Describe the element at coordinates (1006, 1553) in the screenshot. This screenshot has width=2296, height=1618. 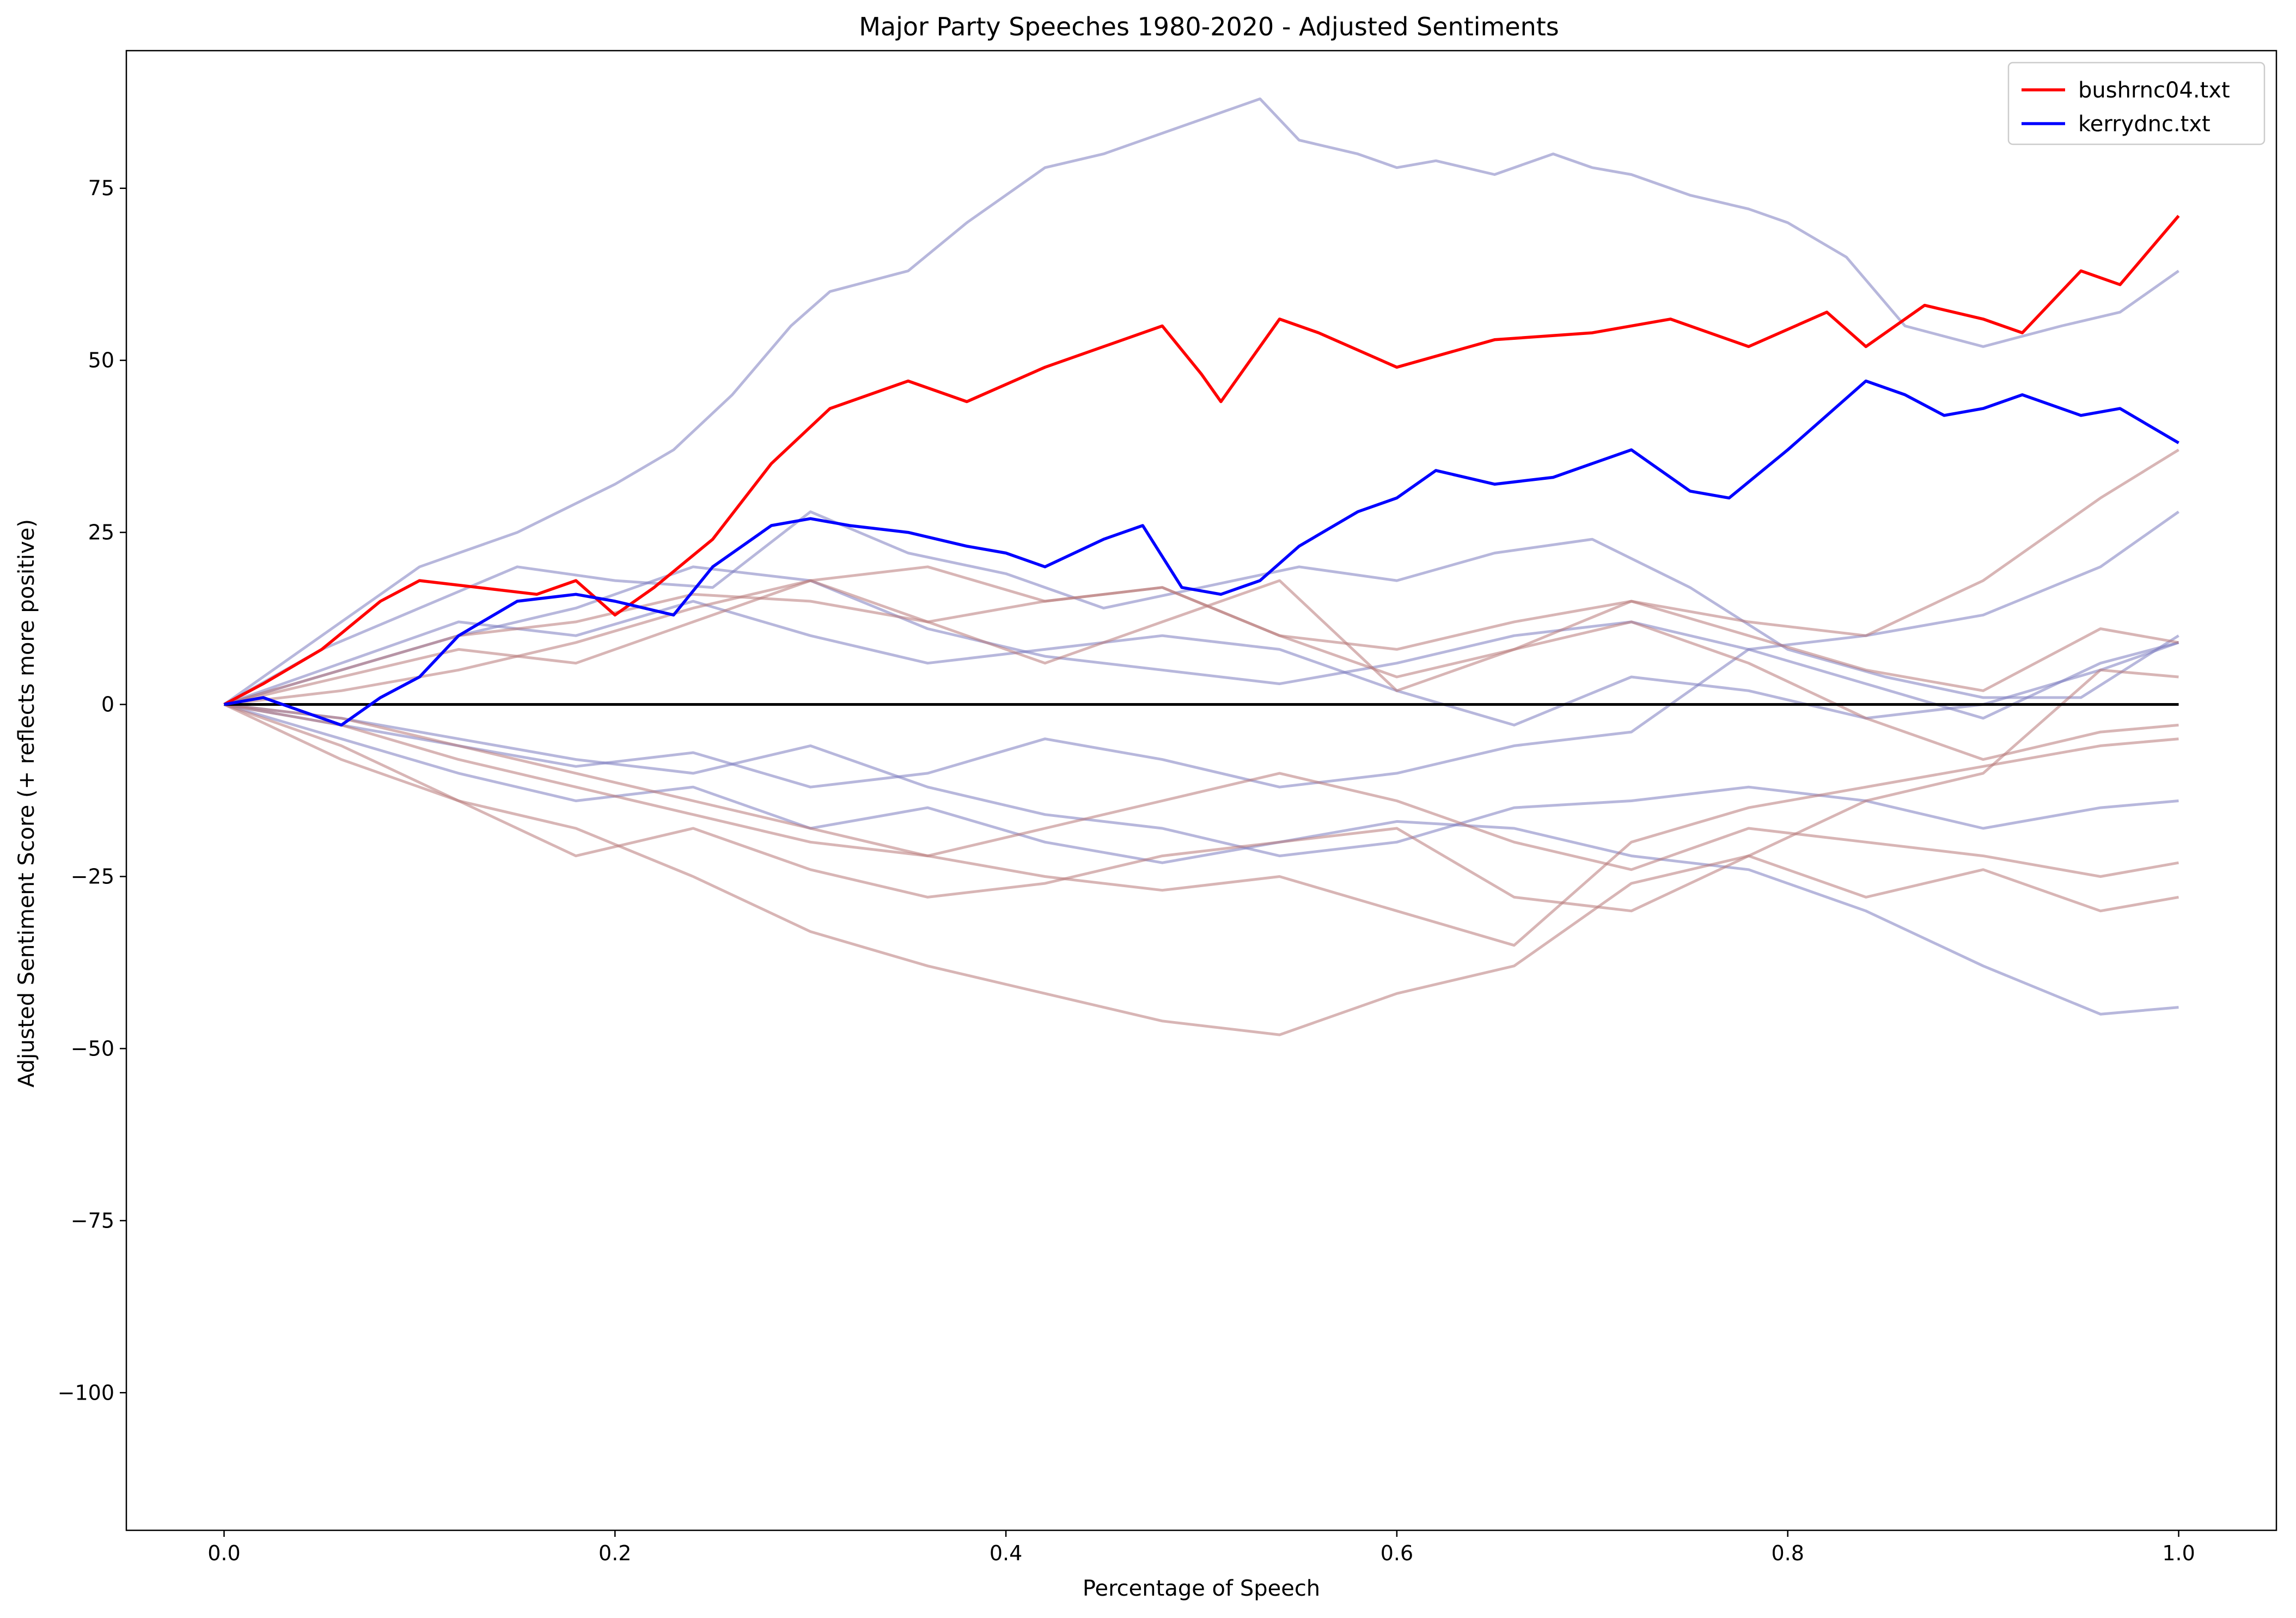
I see `x-tick-label: 0.4` at that location.